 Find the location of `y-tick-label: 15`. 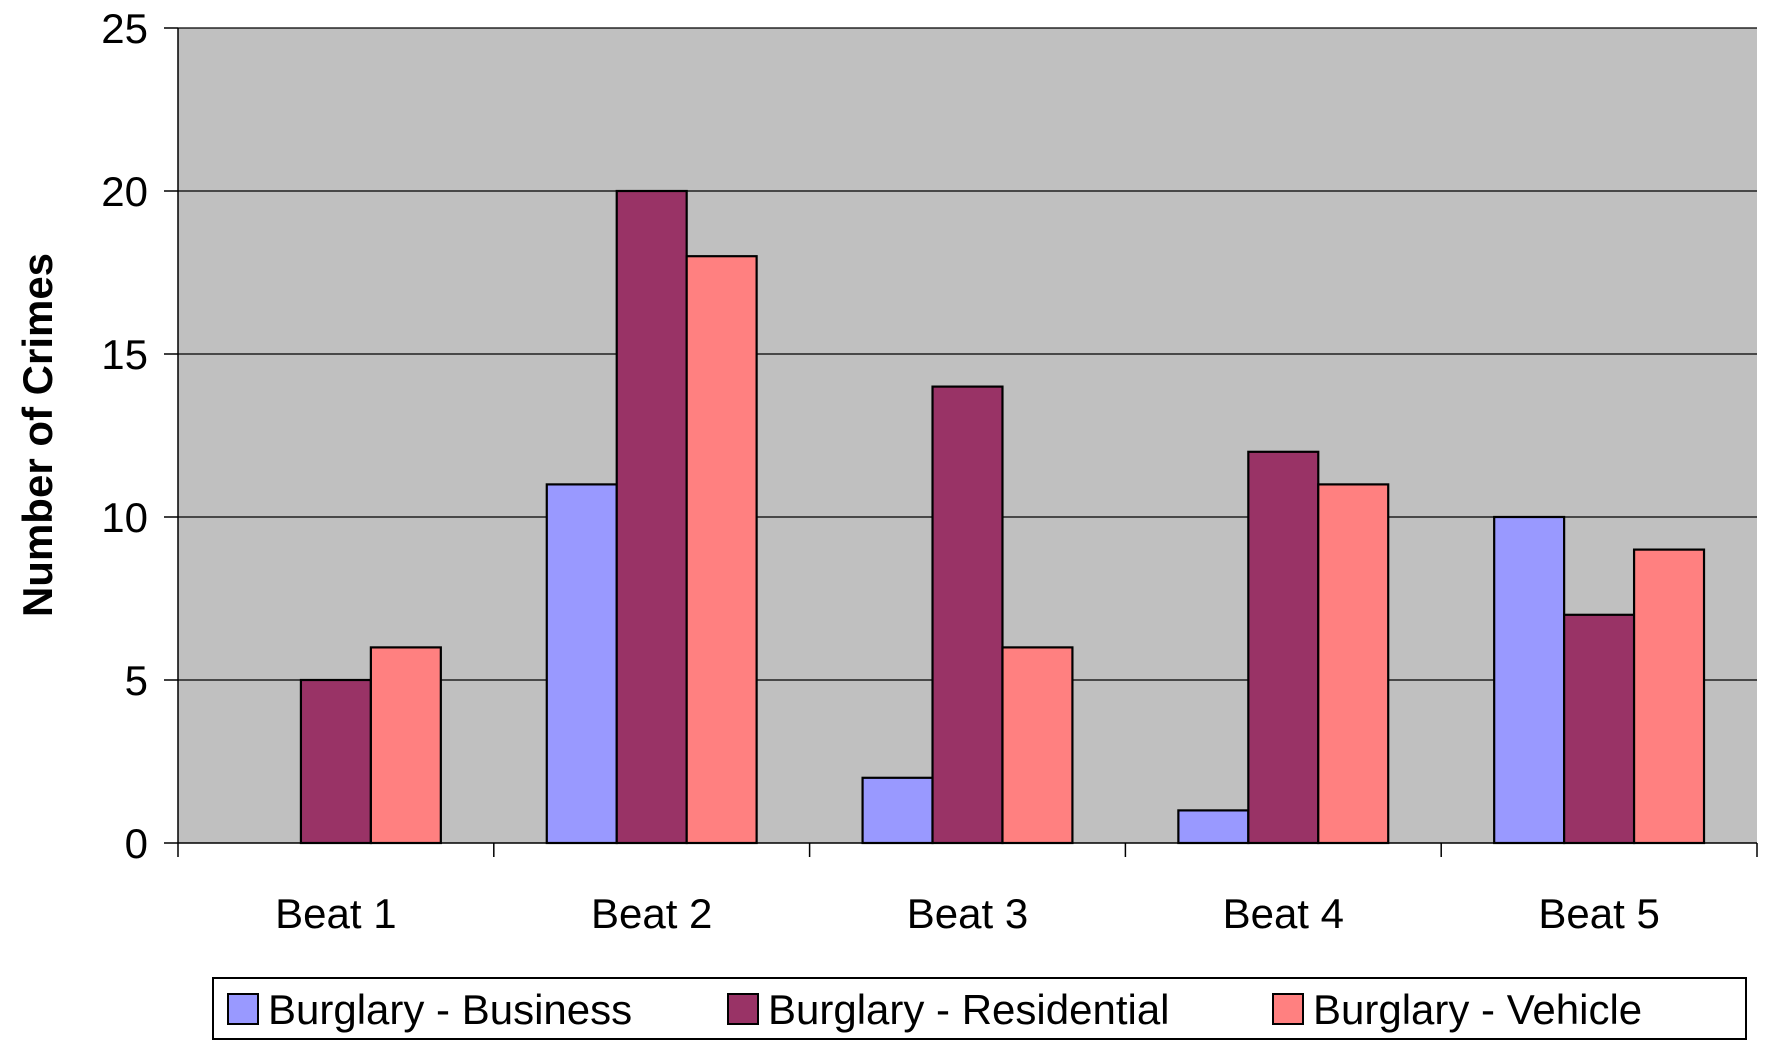

y-tick-label: 15 is located at coordinates (124, 354).